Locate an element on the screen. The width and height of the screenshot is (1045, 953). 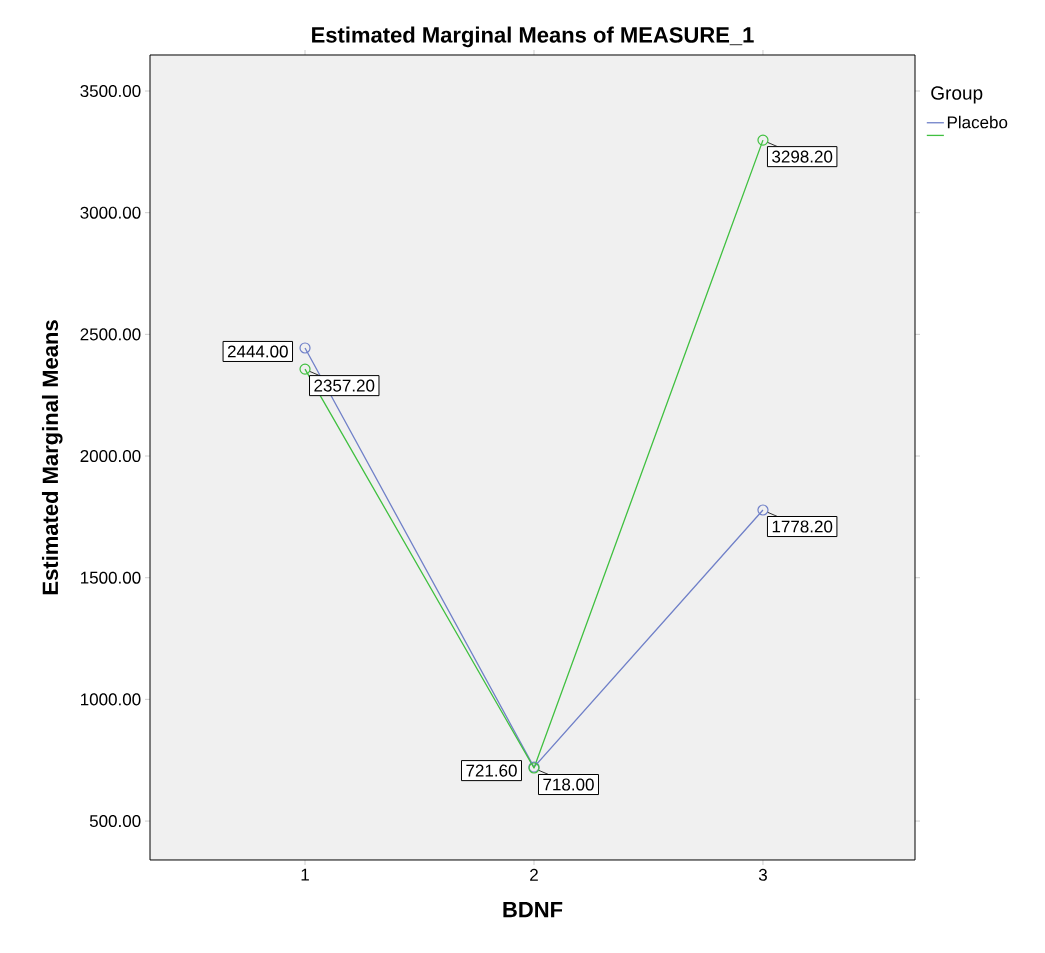
y-tick-label: 2500.00 is located at coordinates (110, 334).